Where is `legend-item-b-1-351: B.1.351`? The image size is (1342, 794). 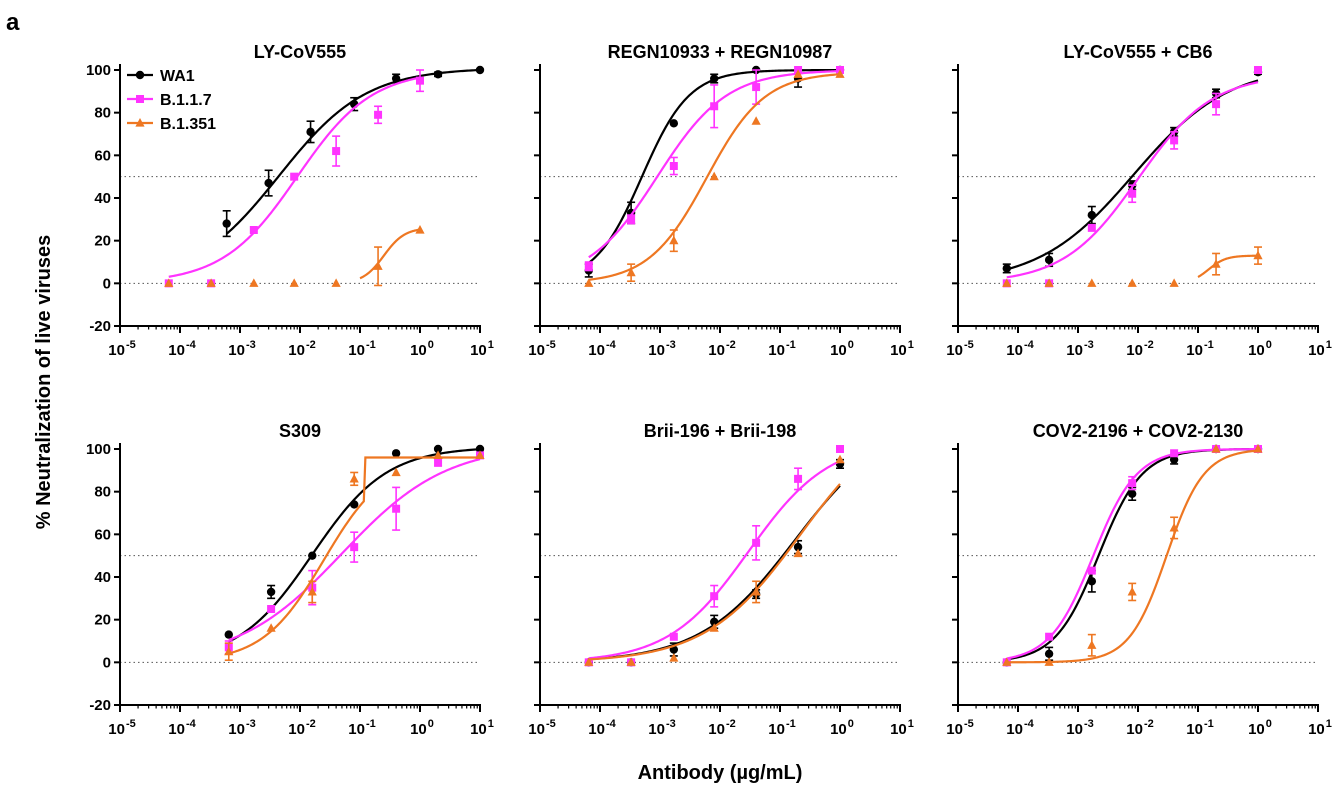
legend-item-b-1-351: B.1.351 is located at coordinates (171, 124).